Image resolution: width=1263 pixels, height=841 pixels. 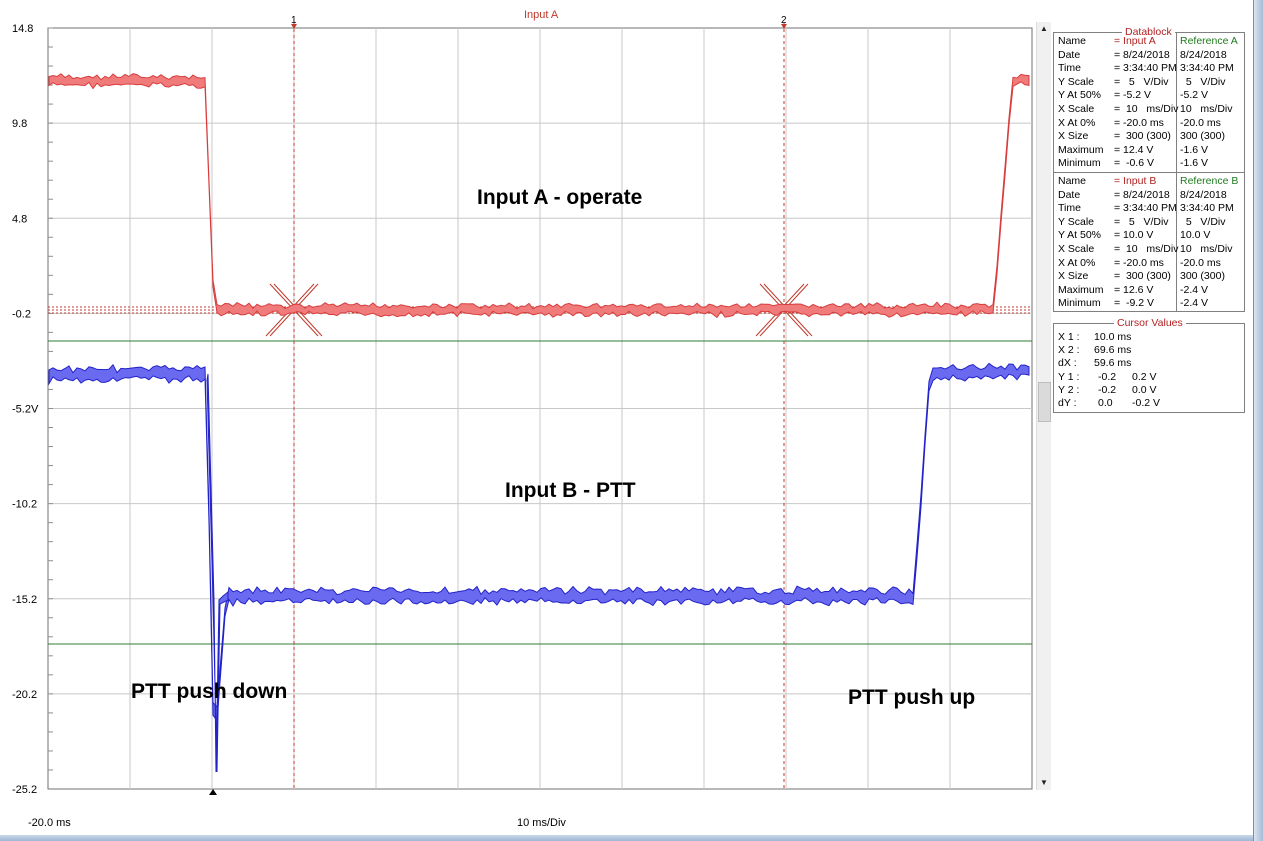 What do you see at coordinates (560, 197) in the screenshot?
I see `input-a-annotation: Input A - operate` at bounding box center [560, 197].